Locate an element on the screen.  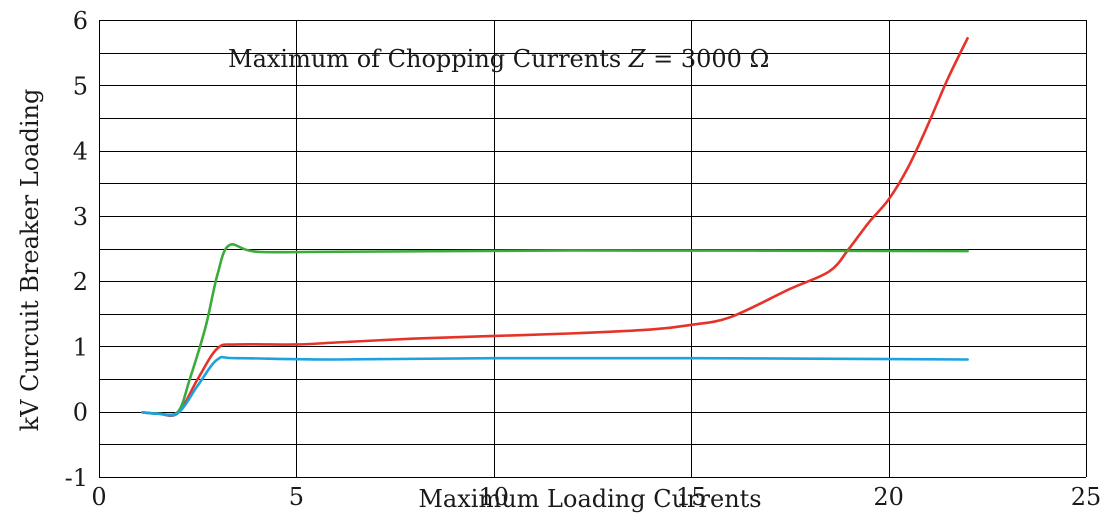
y-tick-label: 3 is located at coordinates (80, 217).